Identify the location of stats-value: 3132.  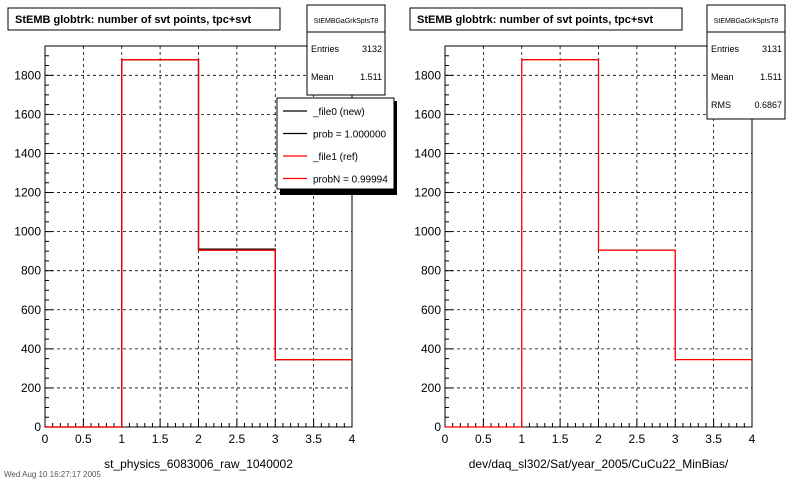
(372, 49).